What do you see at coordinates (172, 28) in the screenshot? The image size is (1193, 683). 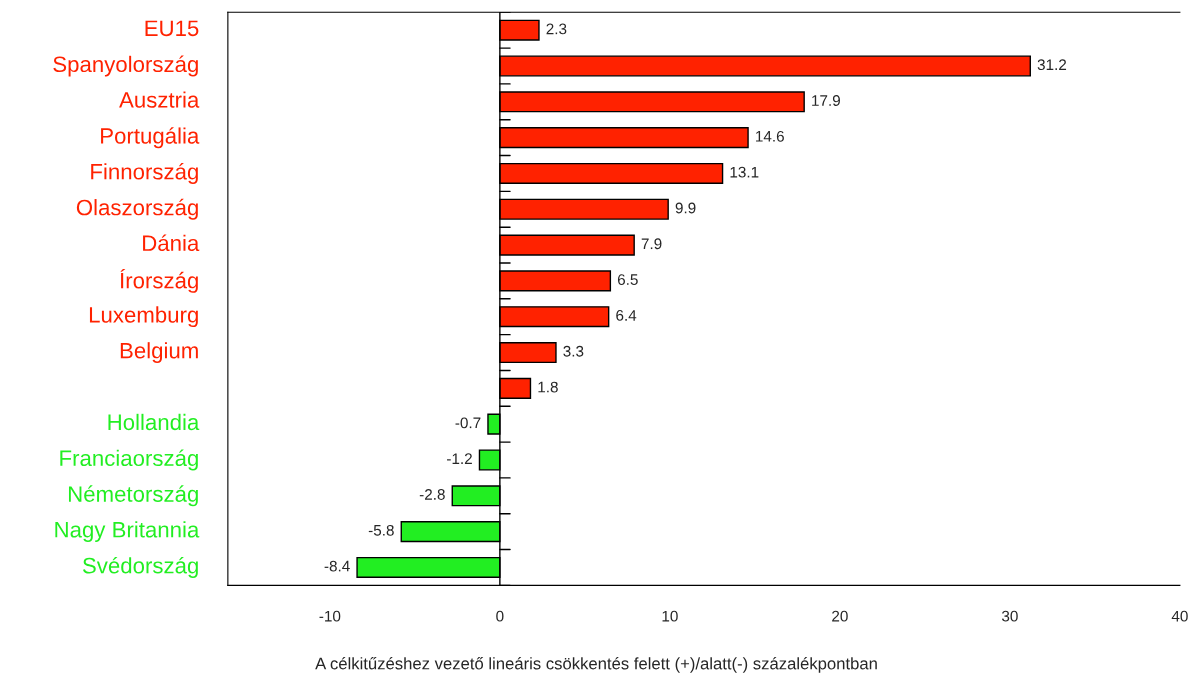 I see `y-tick-label: EU15` at bounding box center [172, 28].